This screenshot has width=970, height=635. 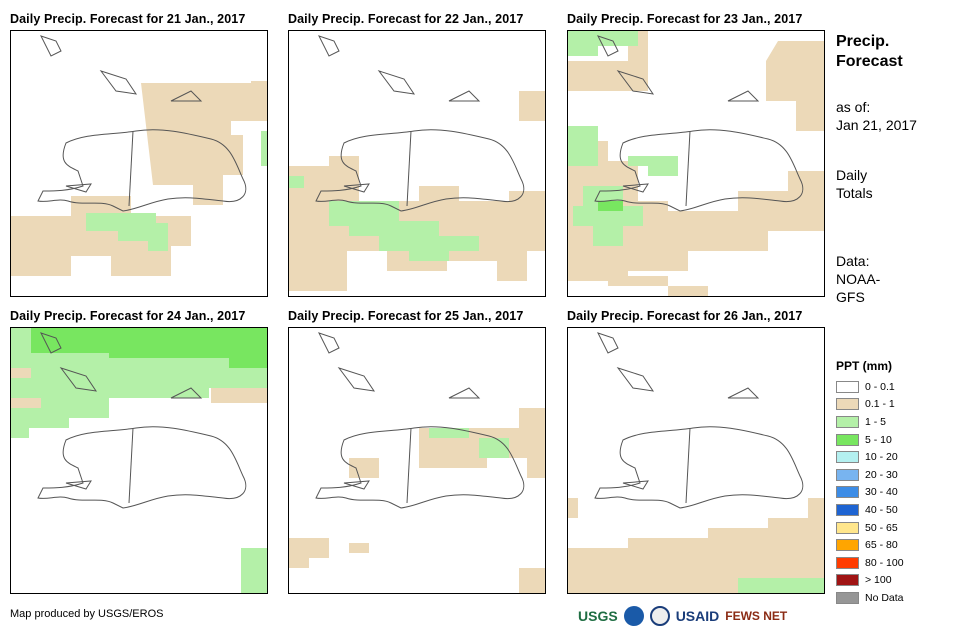 What do you see at coordinates (149, 348) in the screenshot?
I see `precip-5-10-jan24` at bounding box center [149, 348].